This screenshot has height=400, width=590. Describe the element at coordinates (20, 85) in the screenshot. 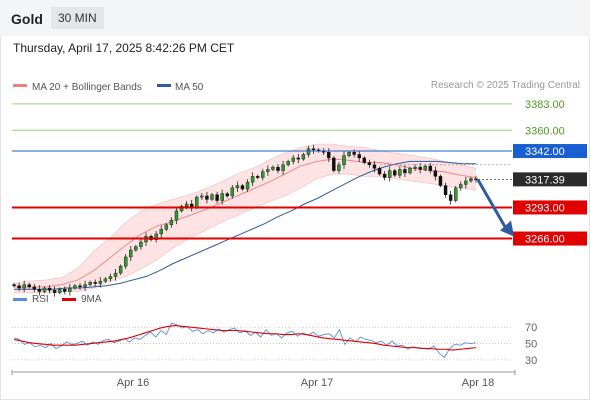

I see `bollinger-legend-swatch` at that location.